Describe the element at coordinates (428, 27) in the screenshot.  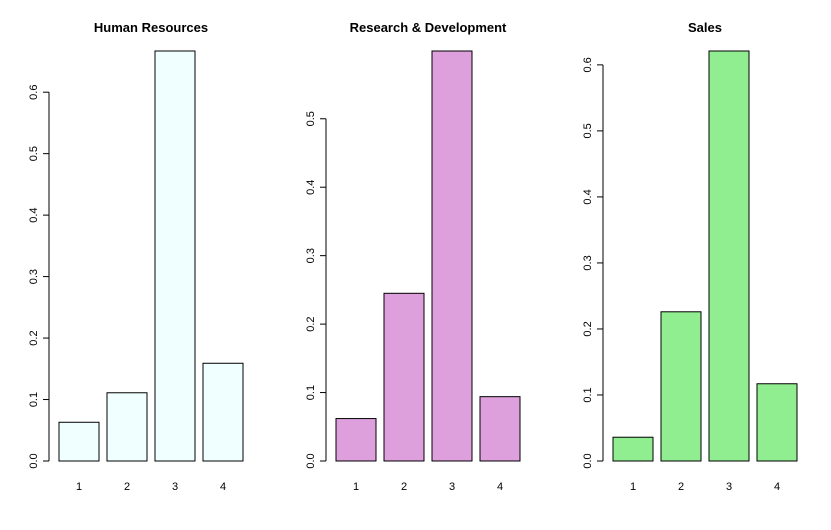
I see `panel-title: Research & Development` at that location.